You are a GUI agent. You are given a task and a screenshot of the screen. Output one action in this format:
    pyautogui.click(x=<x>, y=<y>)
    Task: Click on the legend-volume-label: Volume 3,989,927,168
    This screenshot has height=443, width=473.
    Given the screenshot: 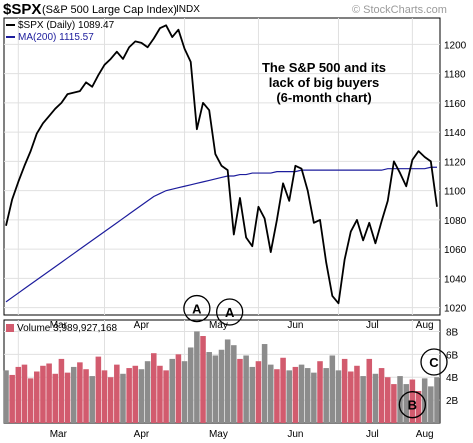 What is the action you would take?
    pyautogui.click(x=67, y=328)
    